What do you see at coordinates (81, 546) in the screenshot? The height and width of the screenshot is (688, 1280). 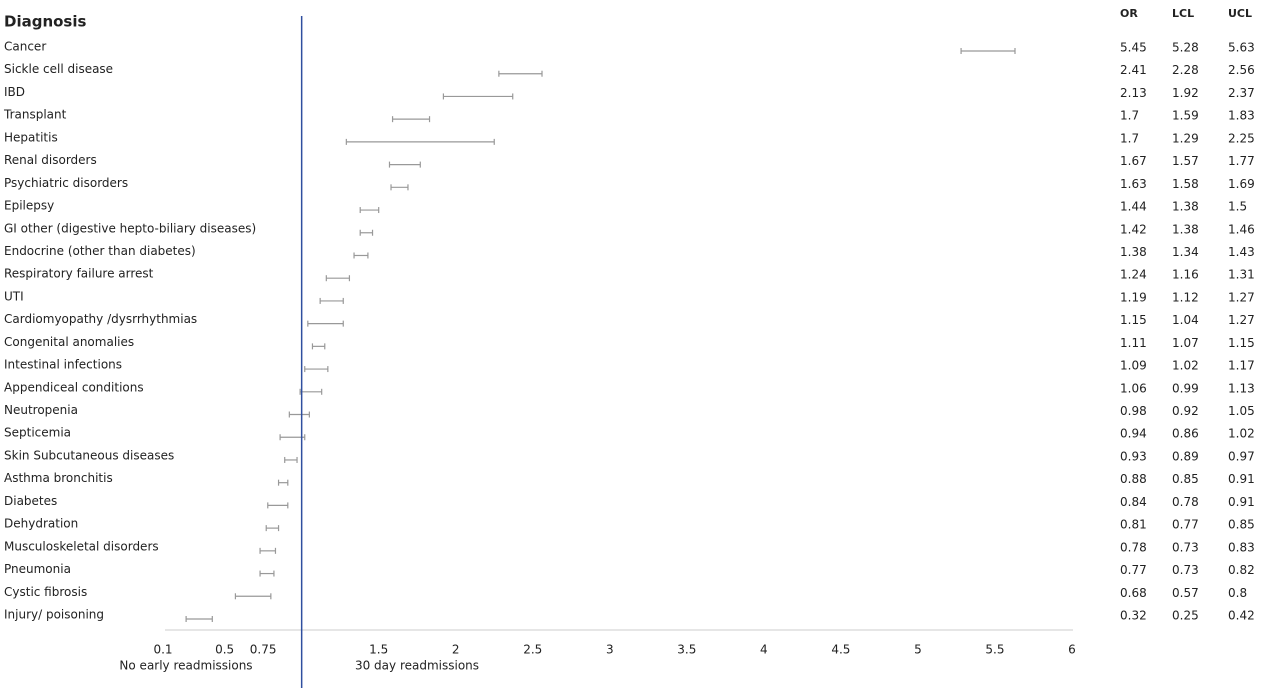 I see `row-label: Musculoskeletal disorders` at bounding box center [81, 546].